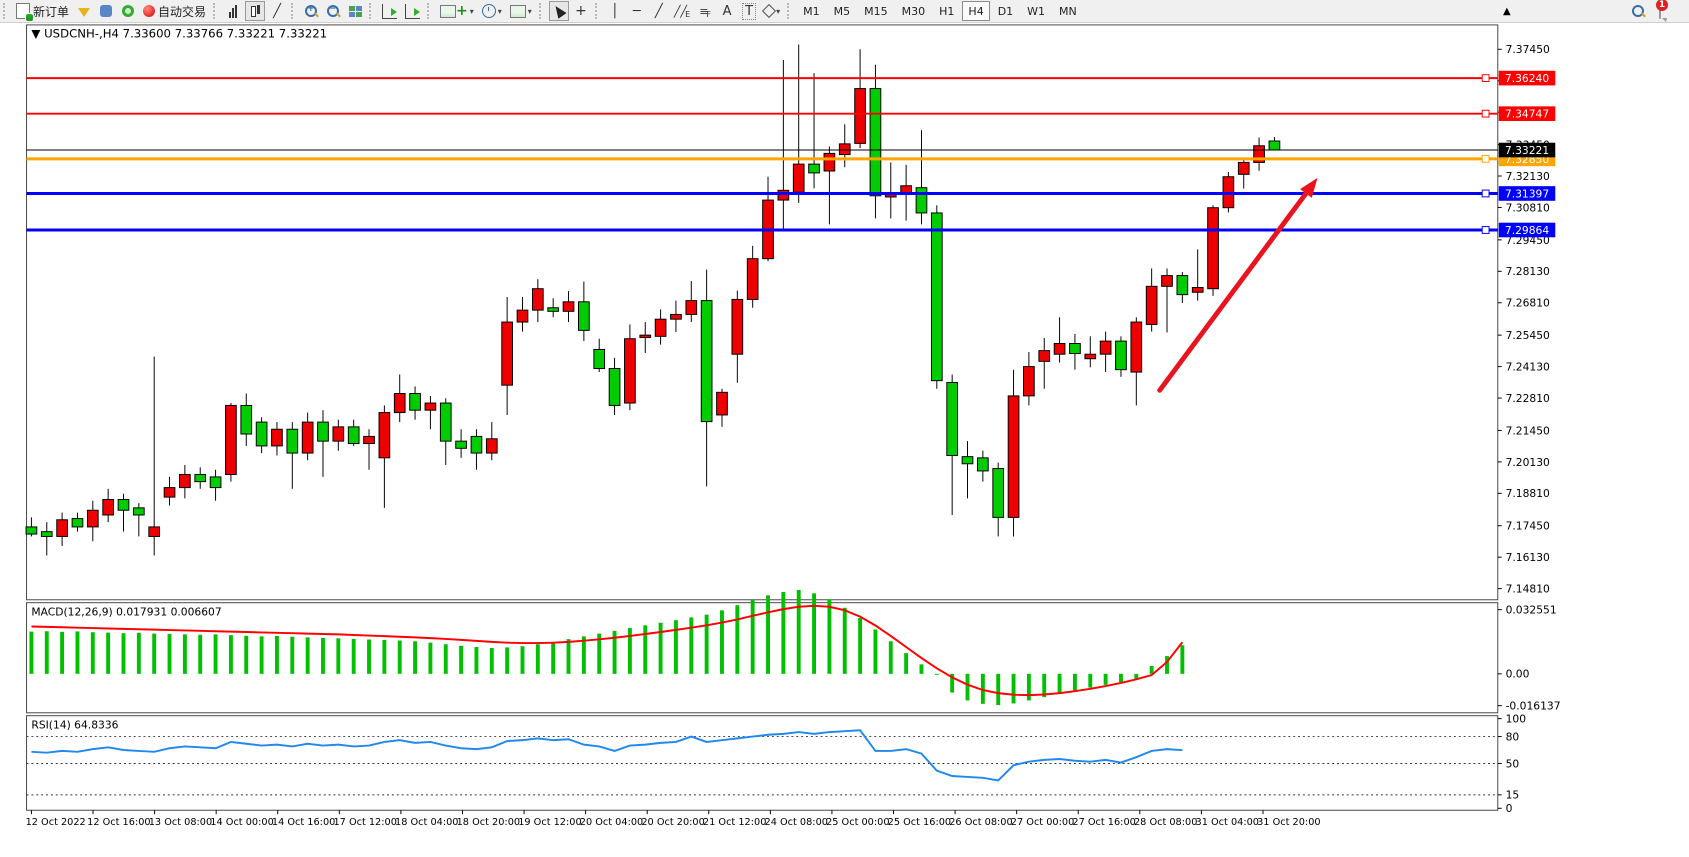 This screenshot has width=1689, height=857. Describe the element at coordinates (174, 11) in the screenshot. I see `autotrade-button: 自动交易` at that location.